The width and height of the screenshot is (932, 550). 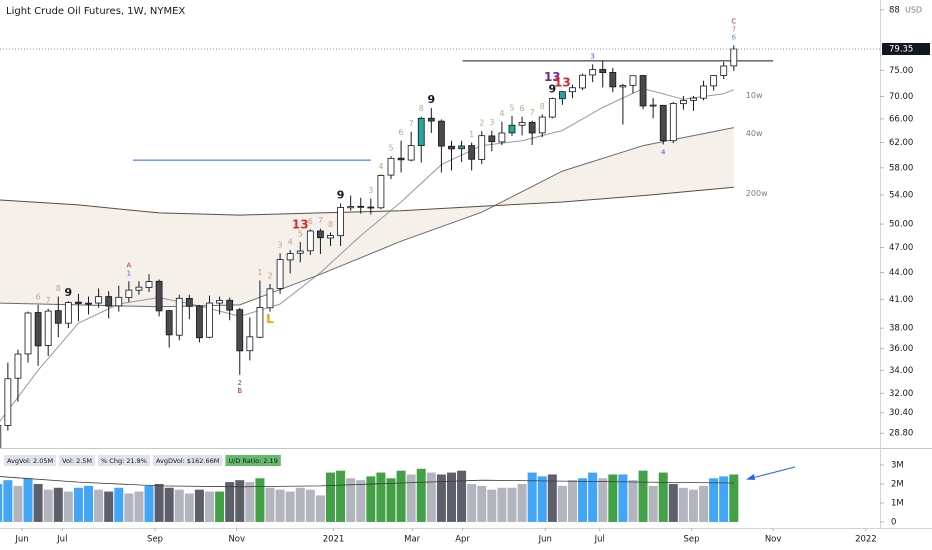 I want to click on x-tick-label: Jul, so click(x=61, y=540).